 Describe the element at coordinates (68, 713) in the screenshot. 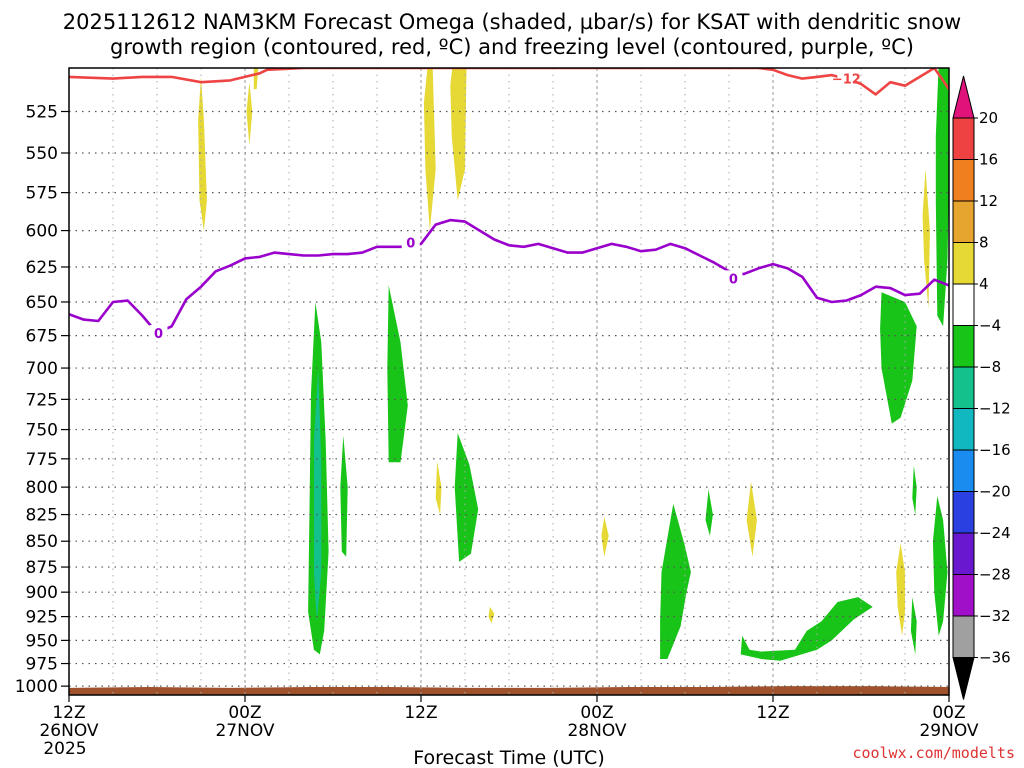

I see `x-tick-label-0-1: 12Z` at that location.